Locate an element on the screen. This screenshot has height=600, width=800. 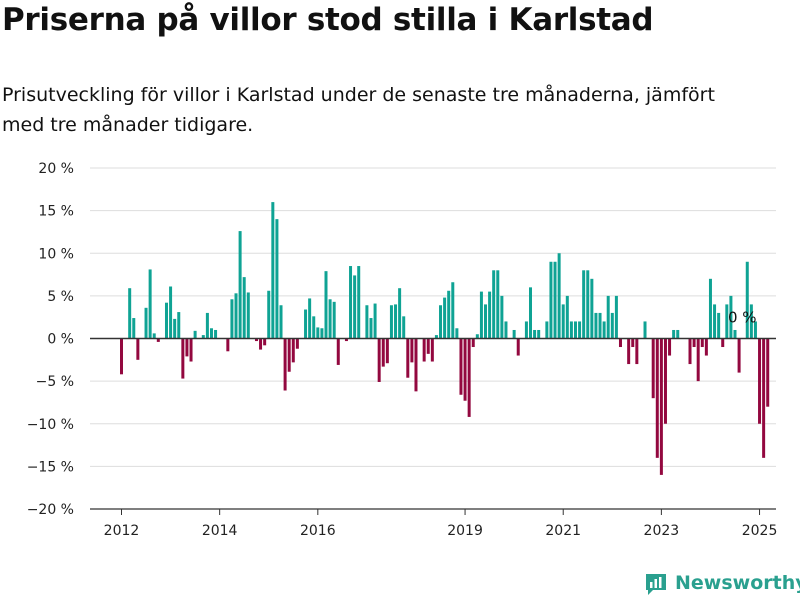
y-tick-label: 15 % is located at coordinates (56, 212).